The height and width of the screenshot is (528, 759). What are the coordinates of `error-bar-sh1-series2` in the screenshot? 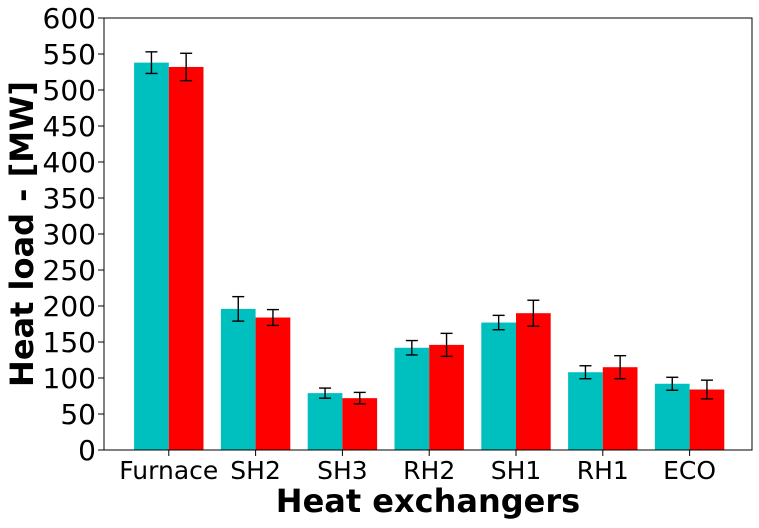 It's located at (533, 313).